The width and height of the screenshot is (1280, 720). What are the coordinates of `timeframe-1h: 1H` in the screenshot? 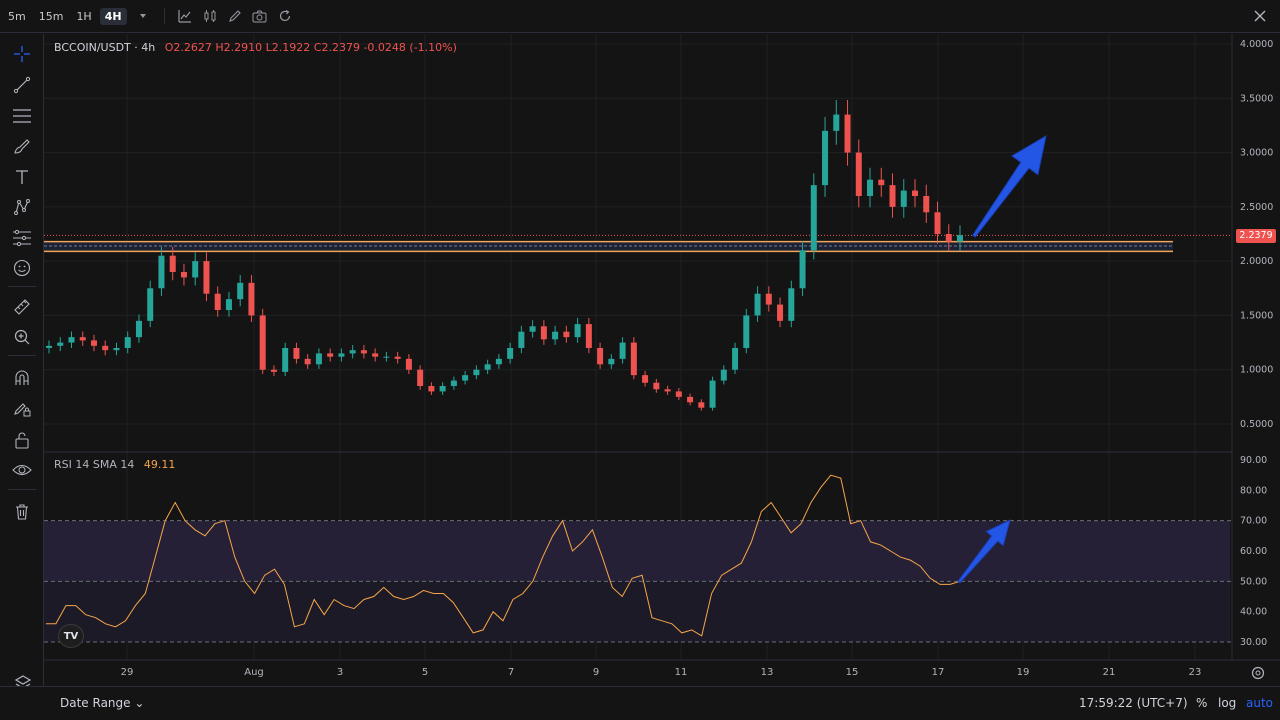 It's located at (84, 16).